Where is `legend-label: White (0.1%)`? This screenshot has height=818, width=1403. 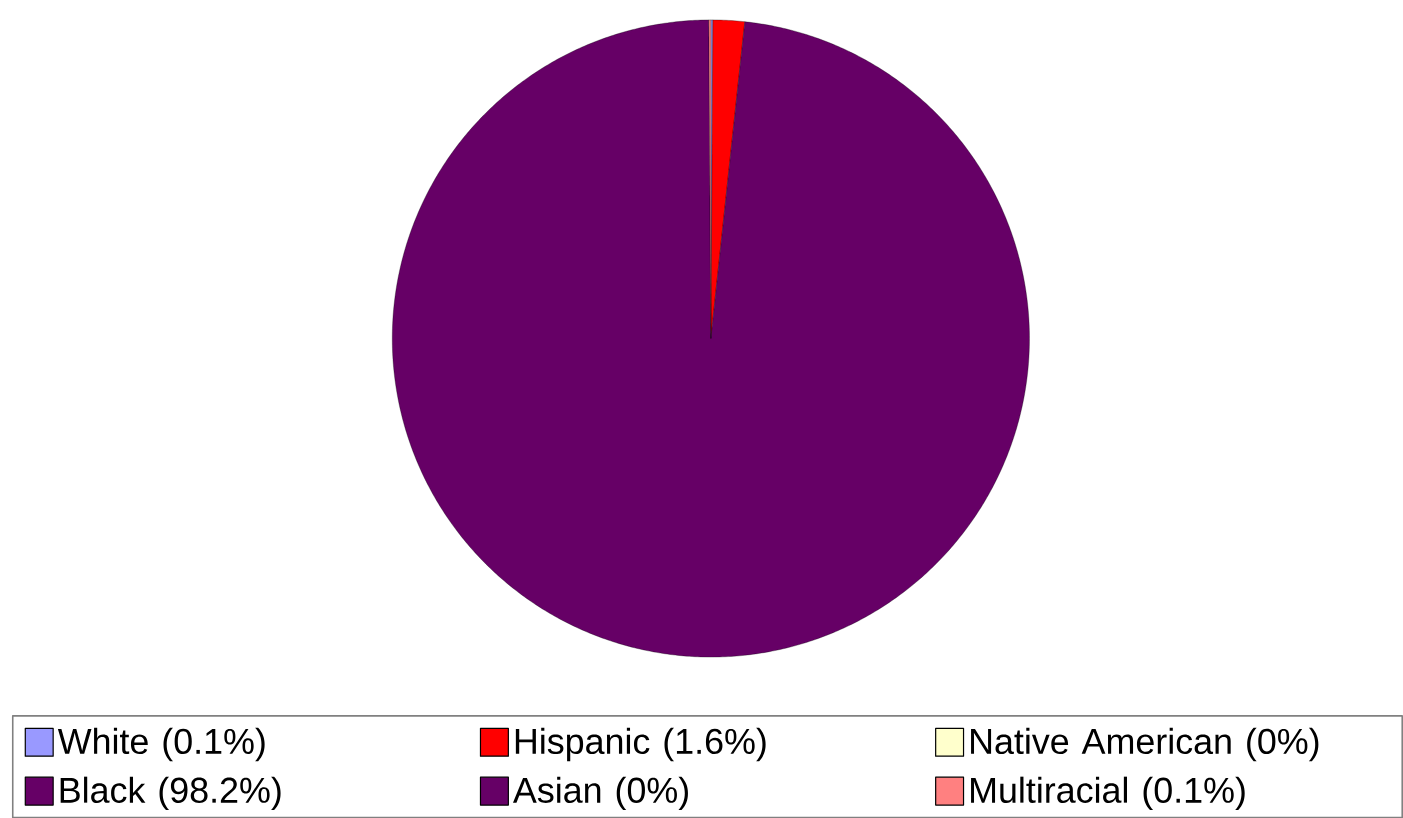
legend-label: White (0.1%) is located at coordinates (161, 744).